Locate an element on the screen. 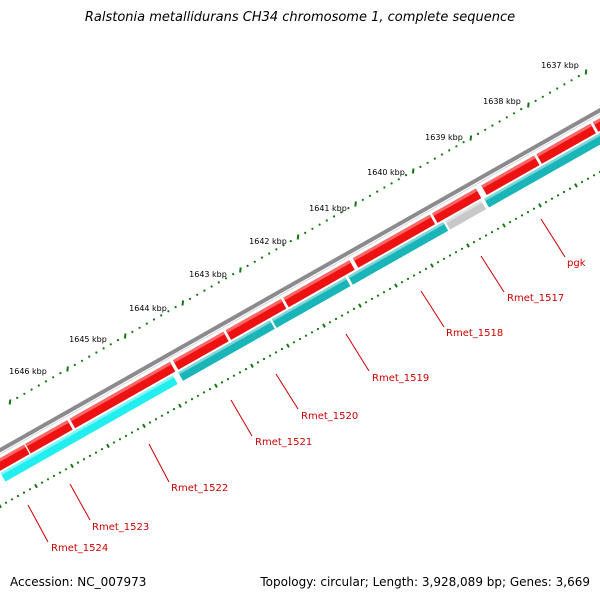 Image resolution: width=600 pixels, height=600 pixels. gene-label: Rmet_1523 is located at coordinates (120, 527).